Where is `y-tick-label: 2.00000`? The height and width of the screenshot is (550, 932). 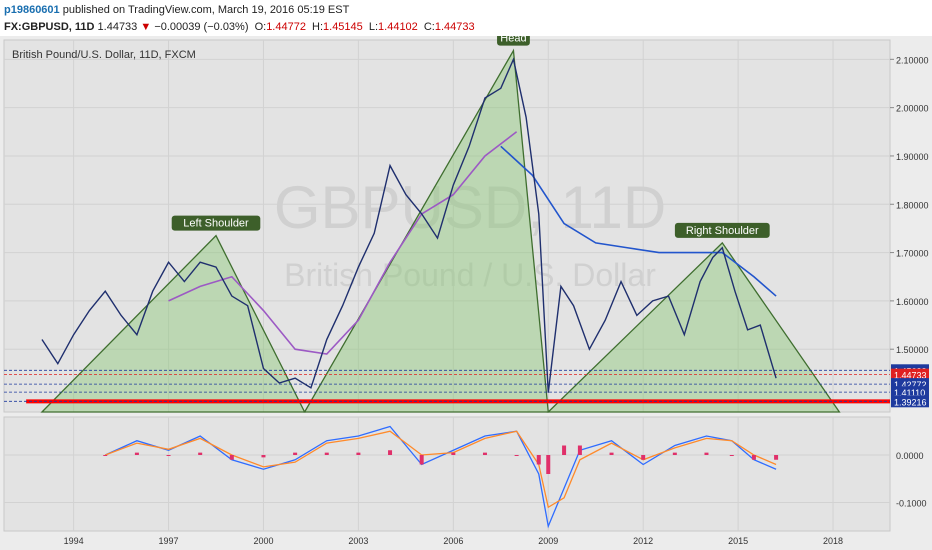
y-tick-label: 2.00000 is located at coordinates (912, 109).